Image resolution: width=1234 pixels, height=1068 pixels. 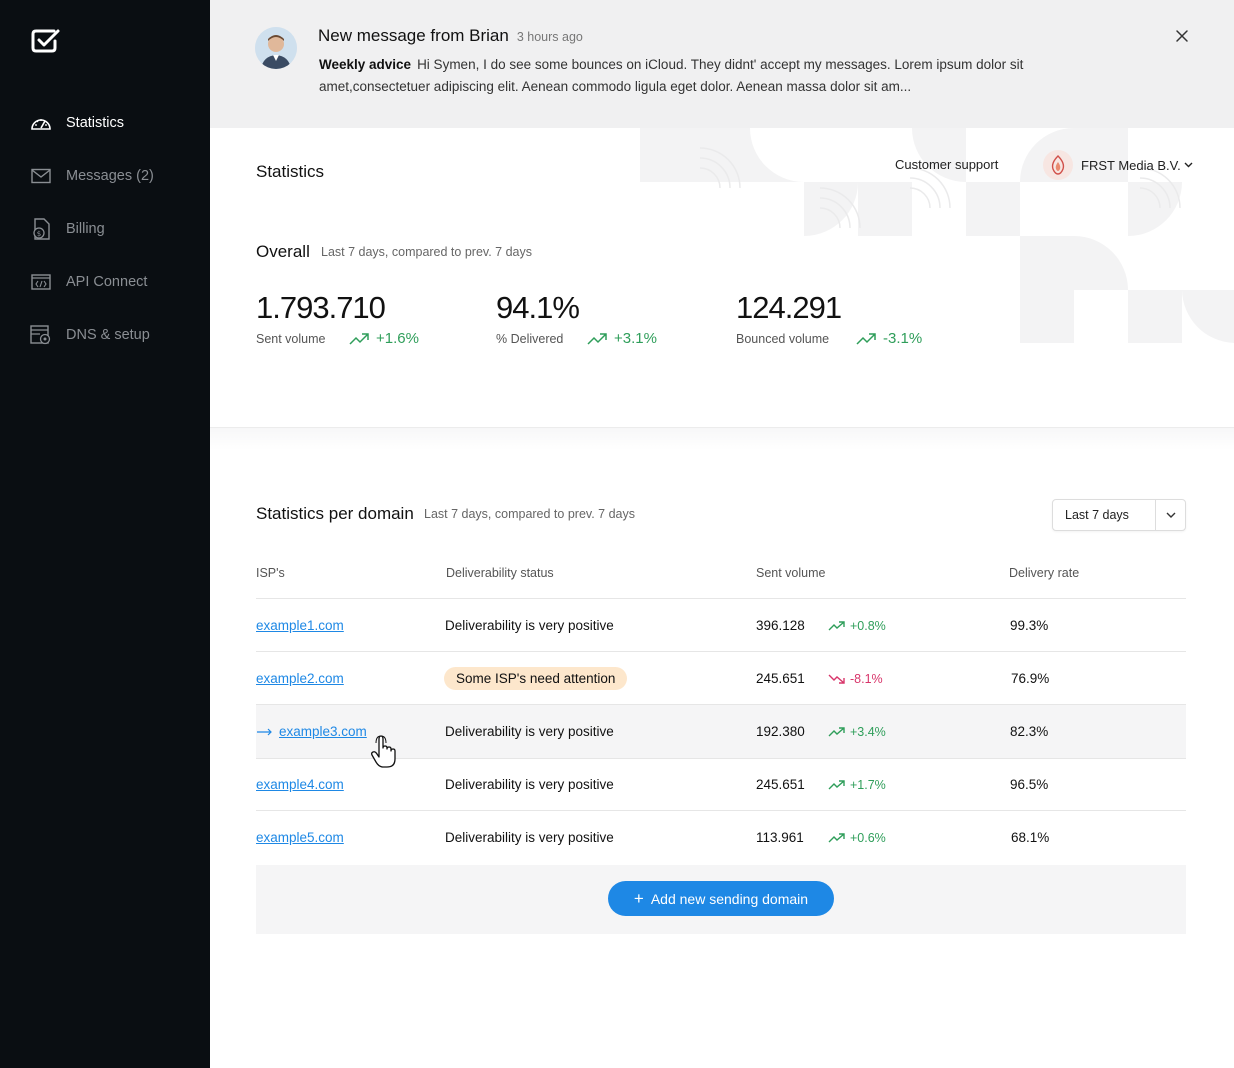 I want to click on add-sending-domain-label: Add new sending domain, so click(x=729, y=898).